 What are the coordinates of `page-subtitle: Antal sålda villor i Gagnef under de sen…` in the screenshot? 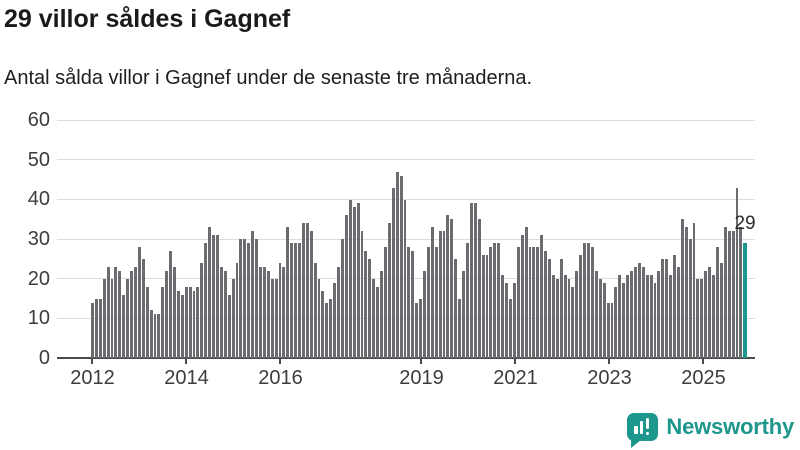 It's located at (268, 78).